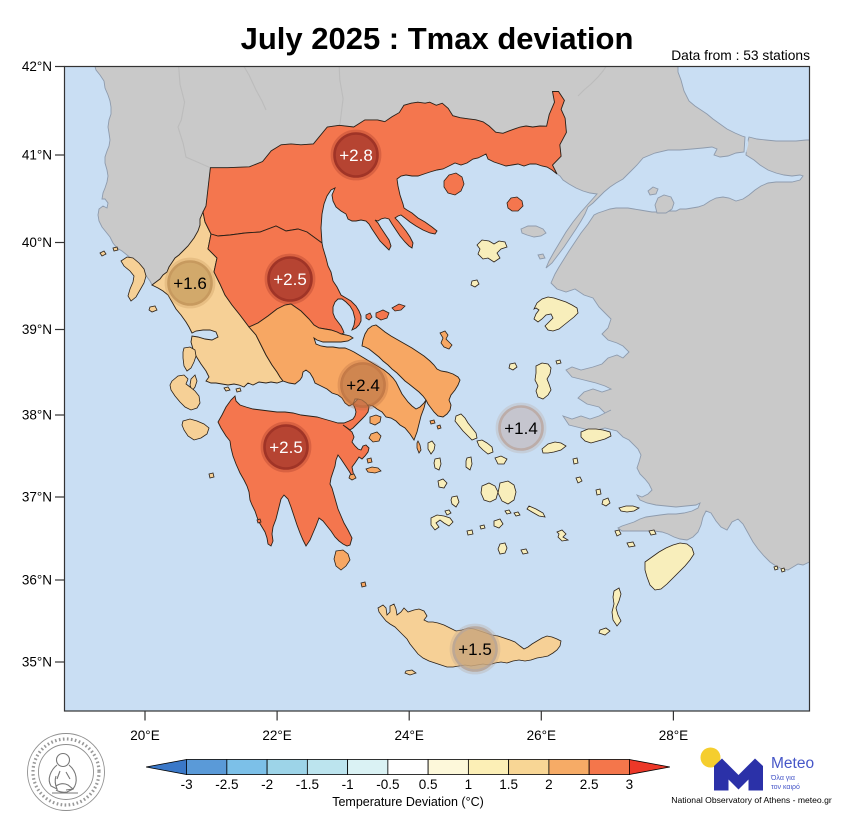  What do you see at coordinates (37, 155) in the screenshot?
I see `svg-text: 41°N` at bounding box center [37, 155].